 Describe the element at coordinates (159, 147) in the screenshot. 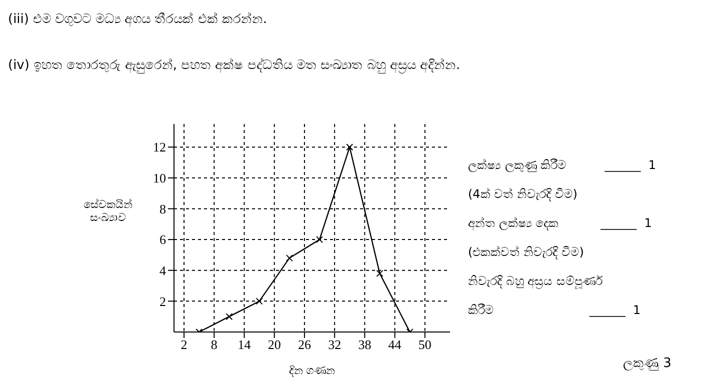

I see `y-tick-label: 12` at that location.